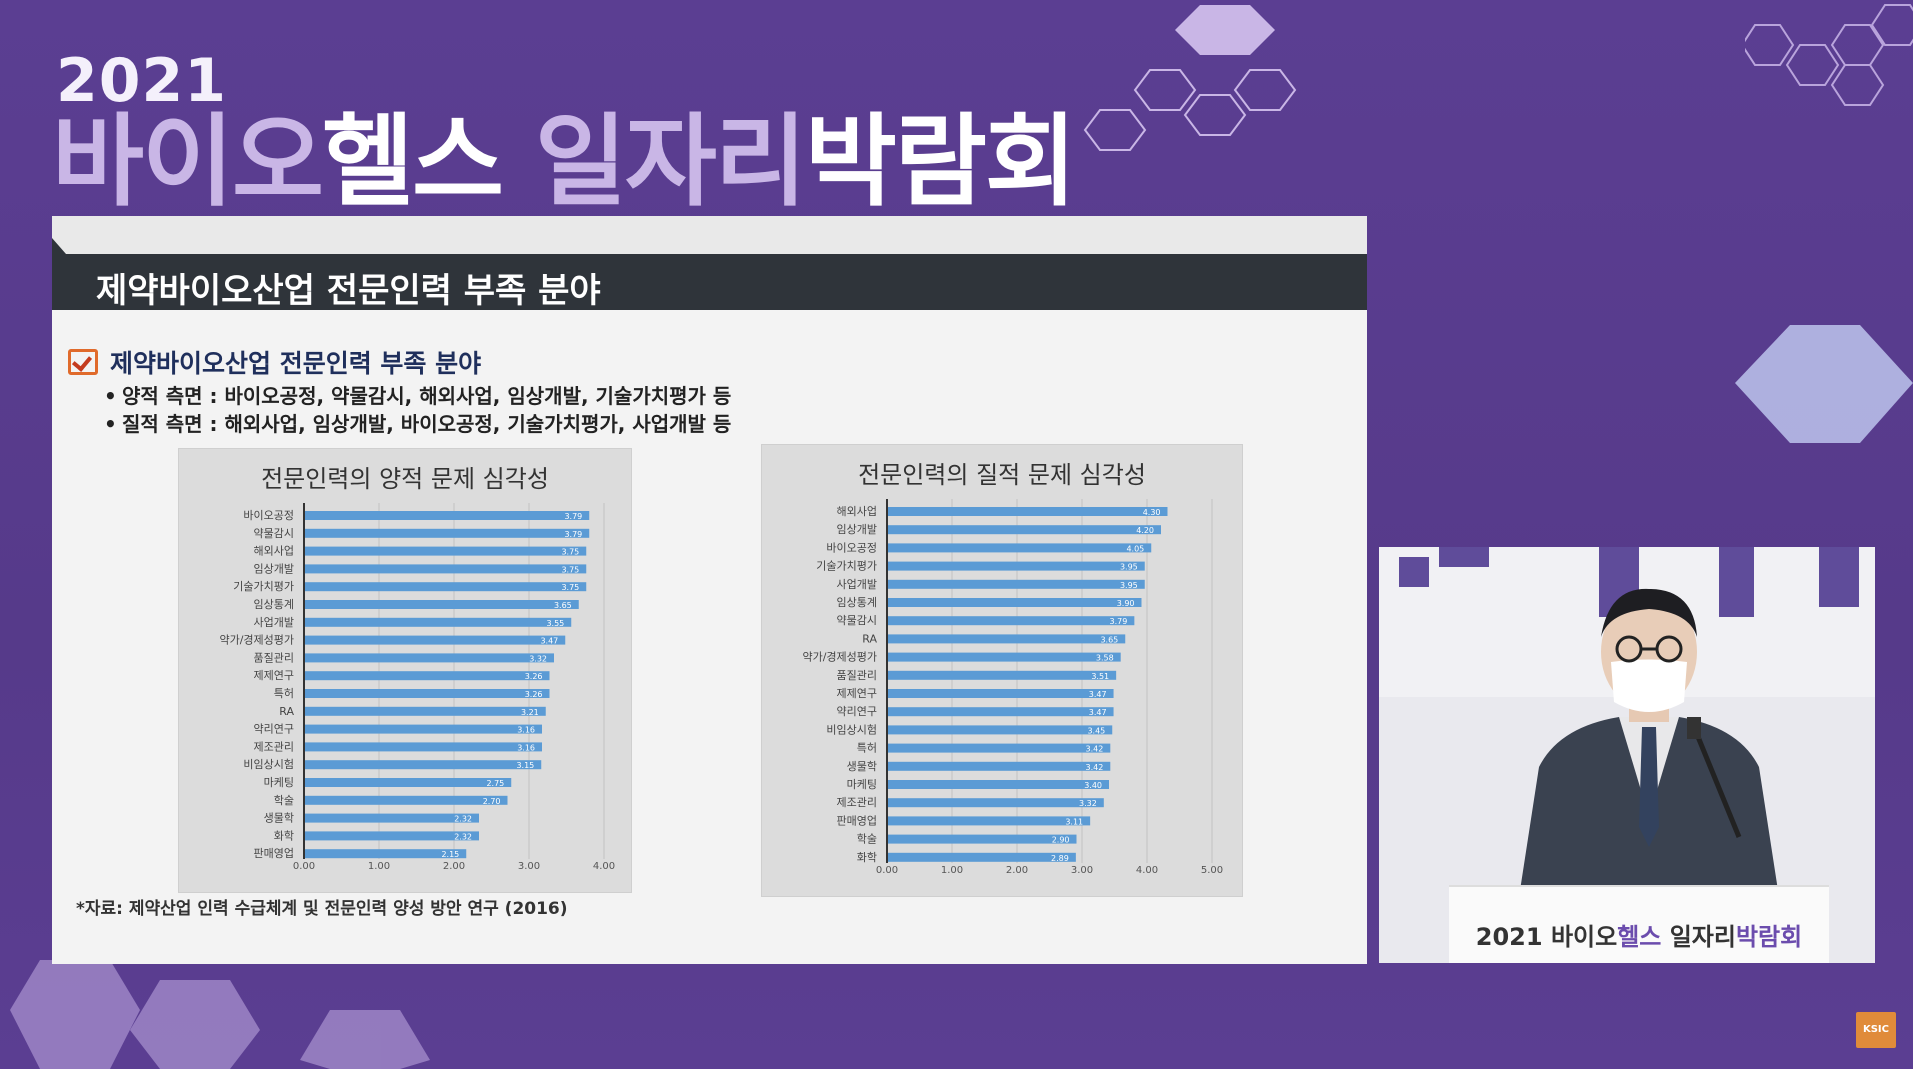 The image size is (1913, 1069). What do you see at coordinates (570, 552) in the screenshot?
I see `data-label: 3.75` at bounding box center [570, 552].